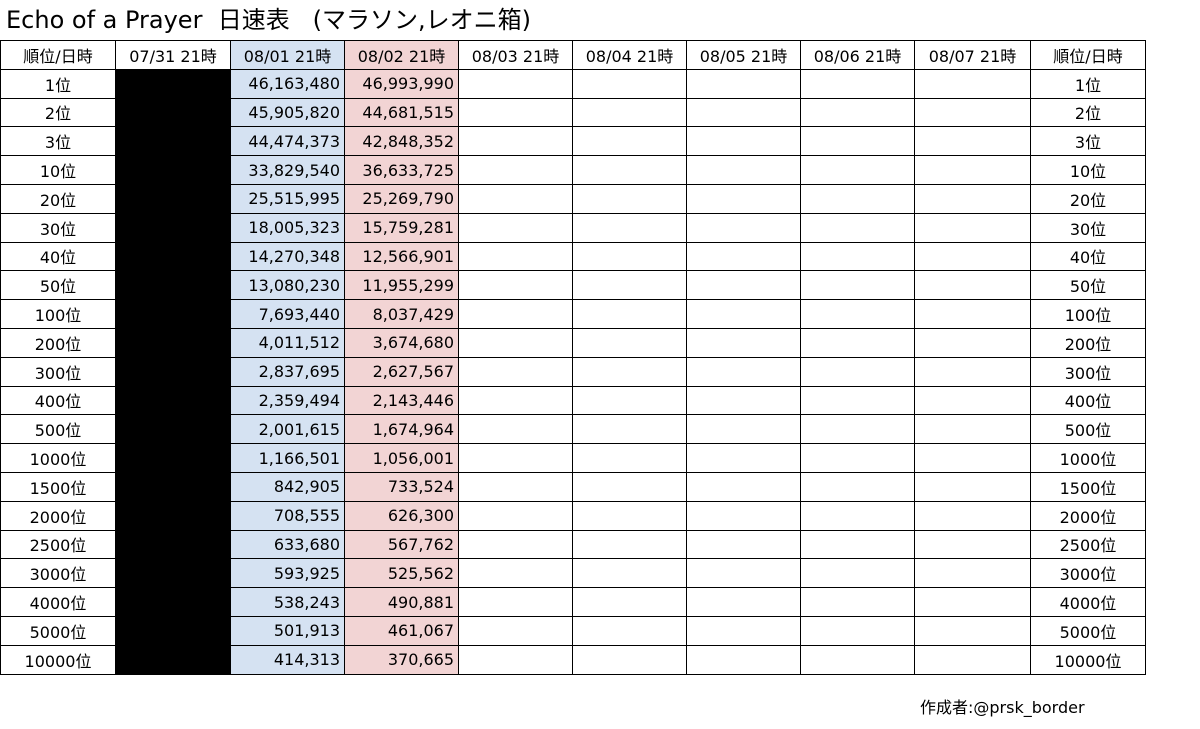  What do you see at coordinates (58, 458) in the screenshot?
I see `rank-cell: 1000位` at bounding box center [58, 458].